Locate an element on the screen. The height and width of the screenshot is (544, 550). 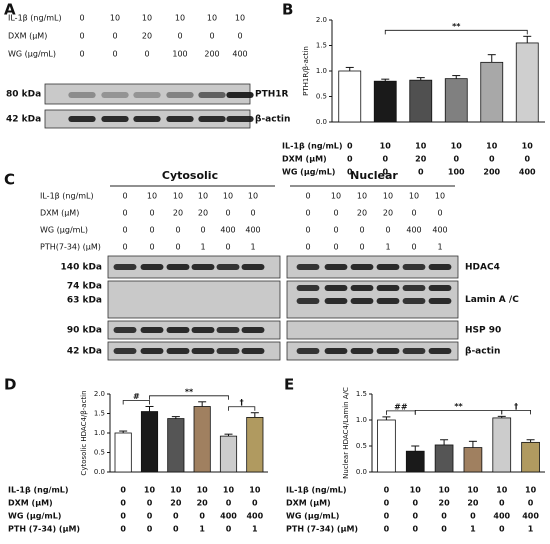
y-tick-label: 0.0 is located at coordinates (321, 122).